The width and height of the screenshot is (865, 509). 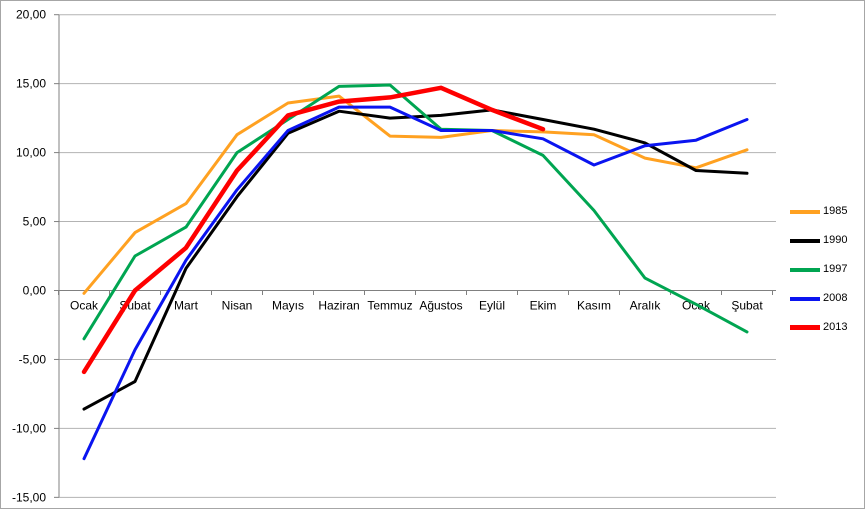 I want to click on legend-entry-2008: 2008, so click(x=825, y=298).